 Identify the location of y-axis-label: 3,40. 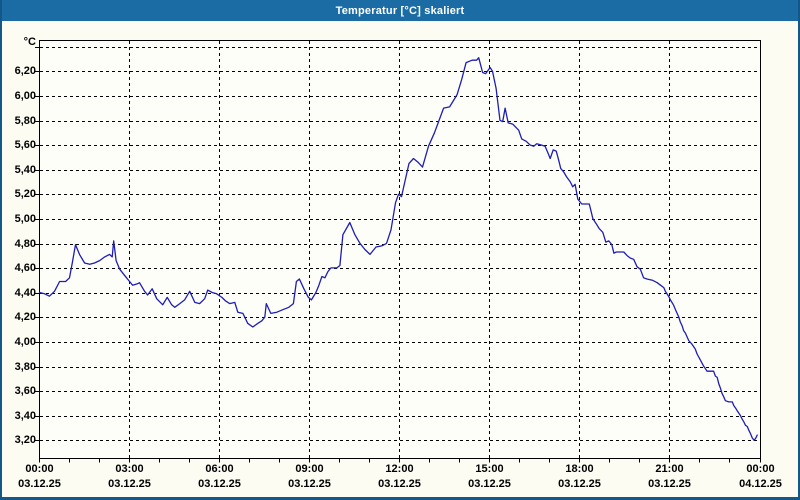
(25, 415).